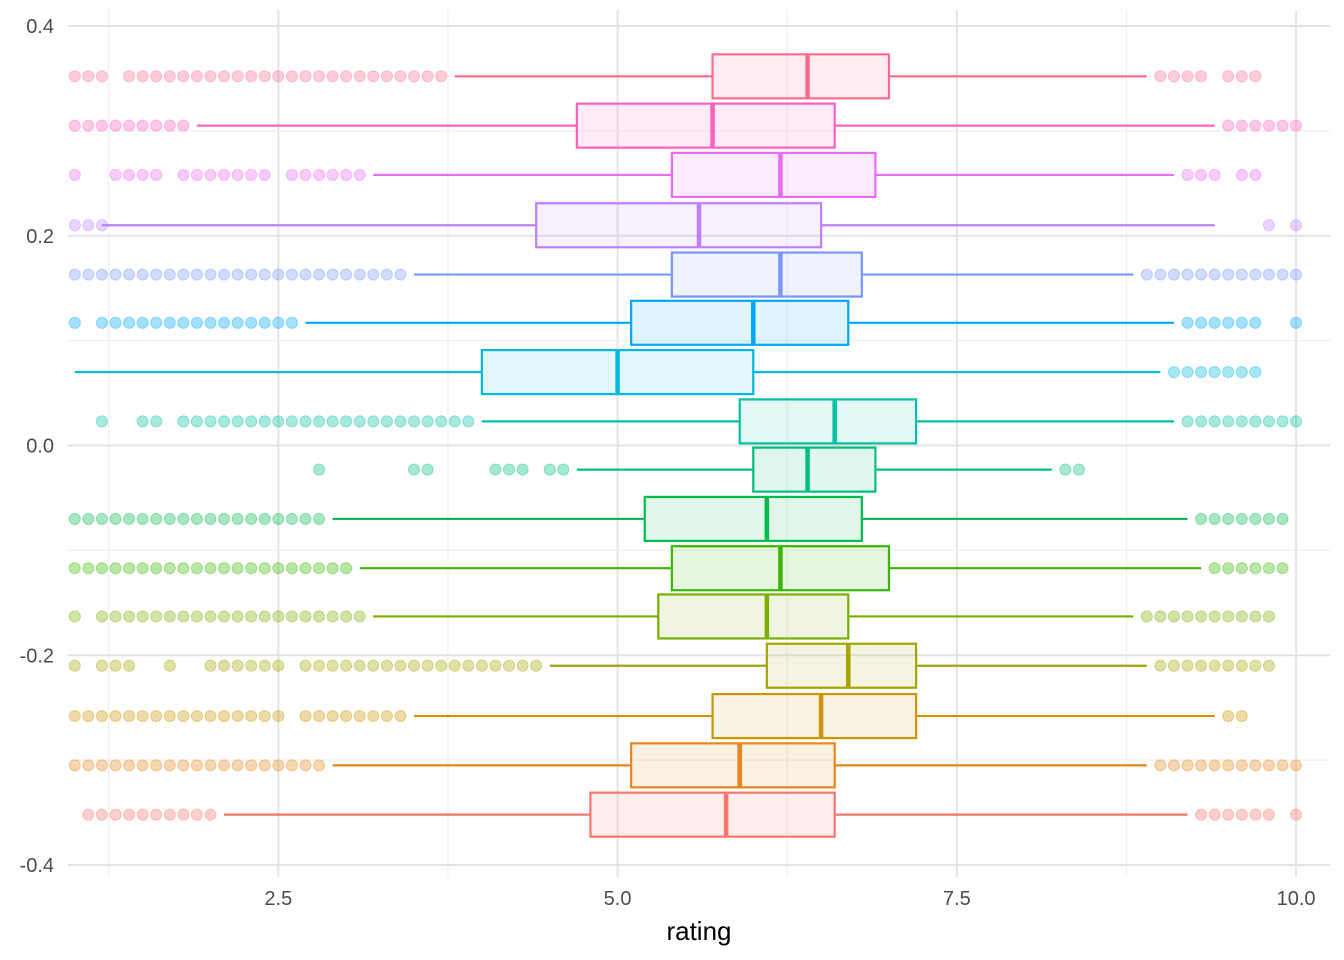 Image resolution: width=1344 pixels, height=960 pixels. Describe the element at coordinates (40, 237) in the screenshot. I see `y-tick-label: 0.2` at that location.